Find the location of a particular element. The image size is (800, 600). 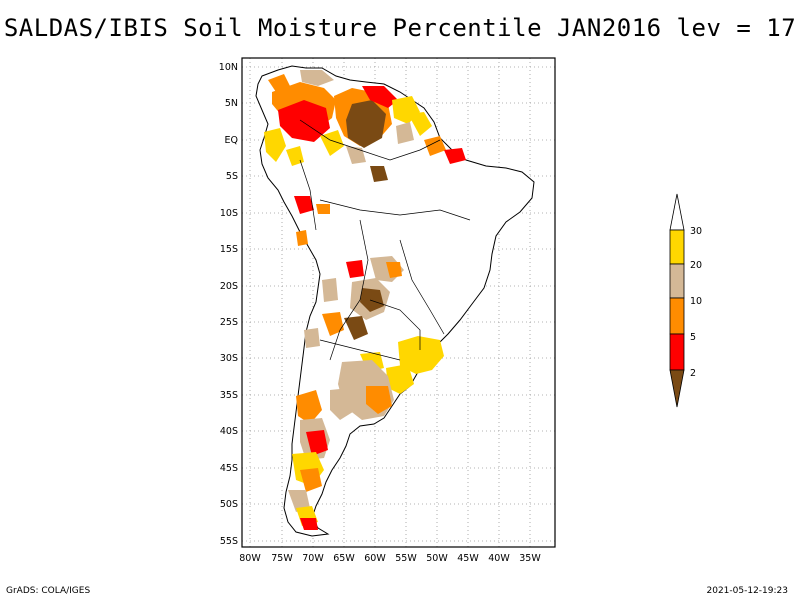

legend-label: 30 is located at coordinates (696, 231).